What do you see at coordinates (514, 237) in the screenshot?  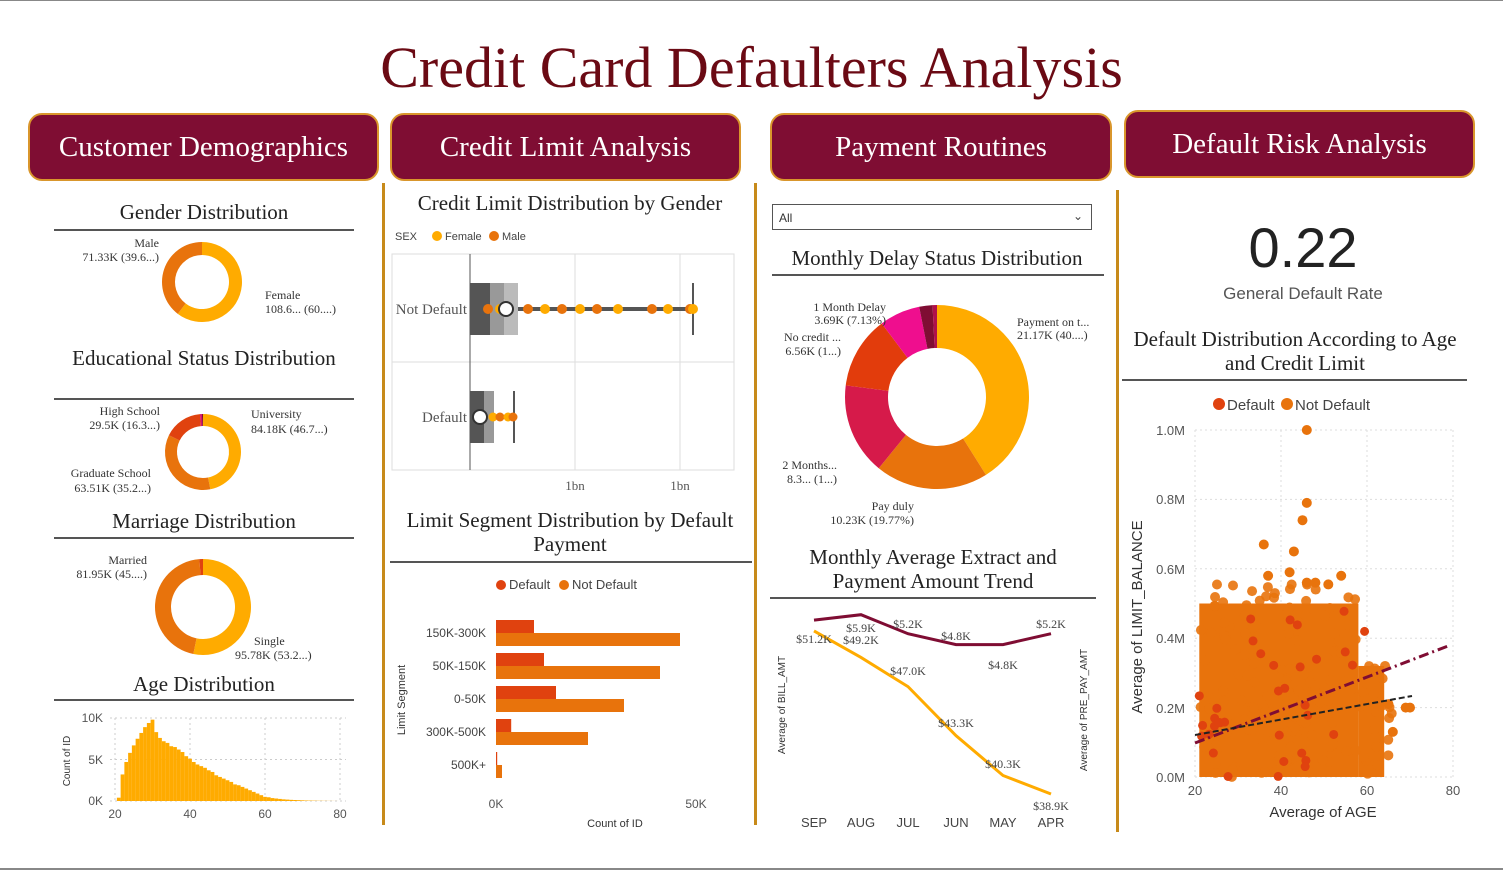 I see `legend-male-label: Male` at bounding box center [514, 237].